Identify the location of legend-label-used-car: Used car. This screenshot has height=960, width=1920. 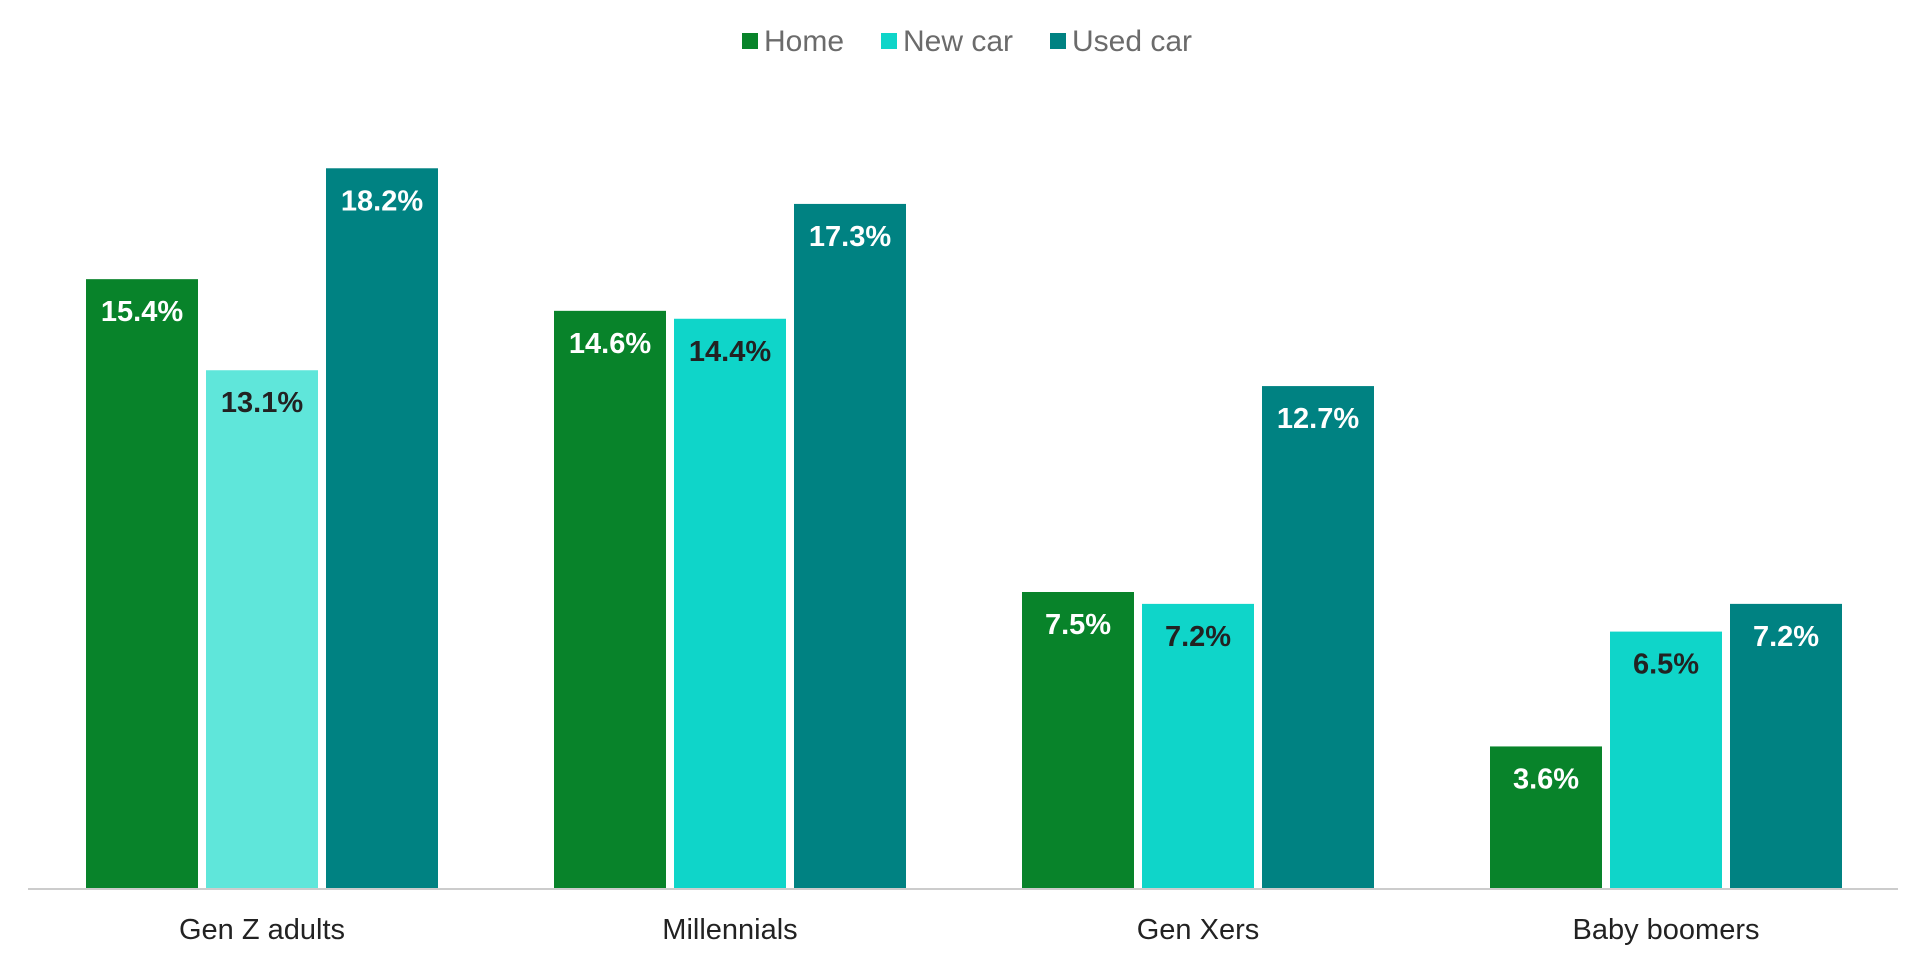
(1132, 41).